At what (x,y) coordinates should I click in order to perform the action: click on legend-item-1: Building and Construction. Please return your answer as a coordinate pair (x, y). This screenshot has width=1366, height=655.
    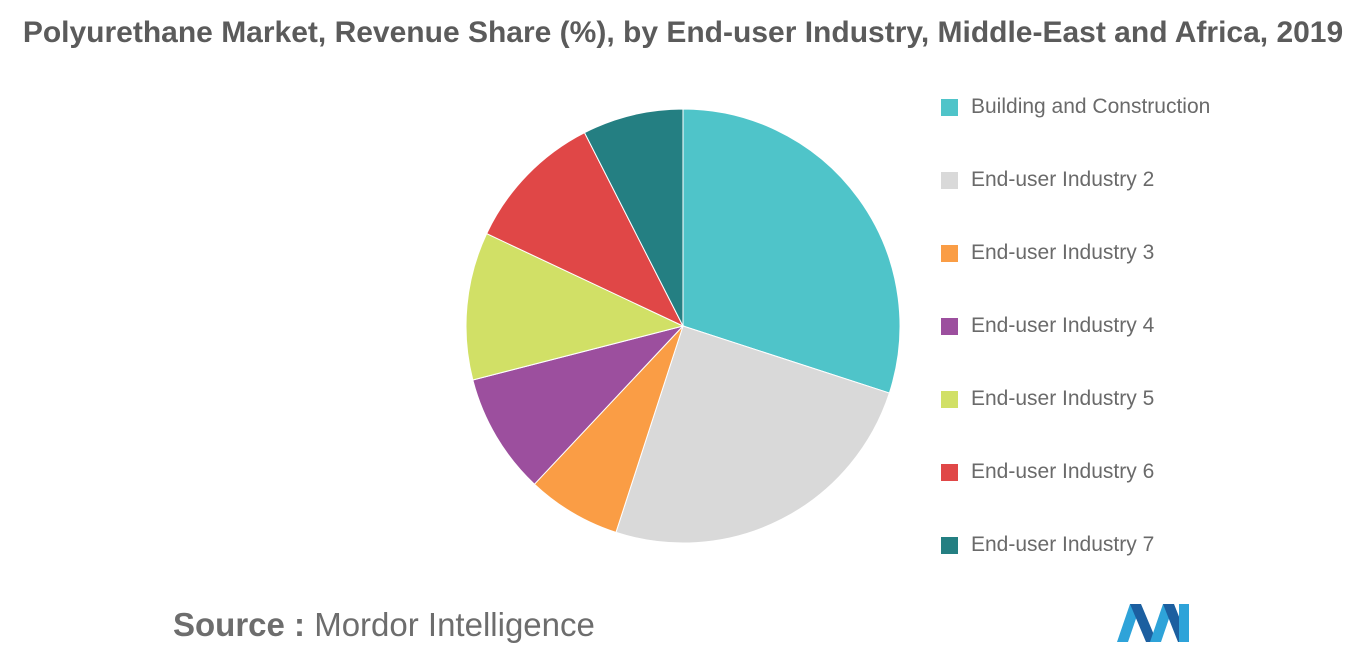
    Looking at the image, I should click on (1075, 107).